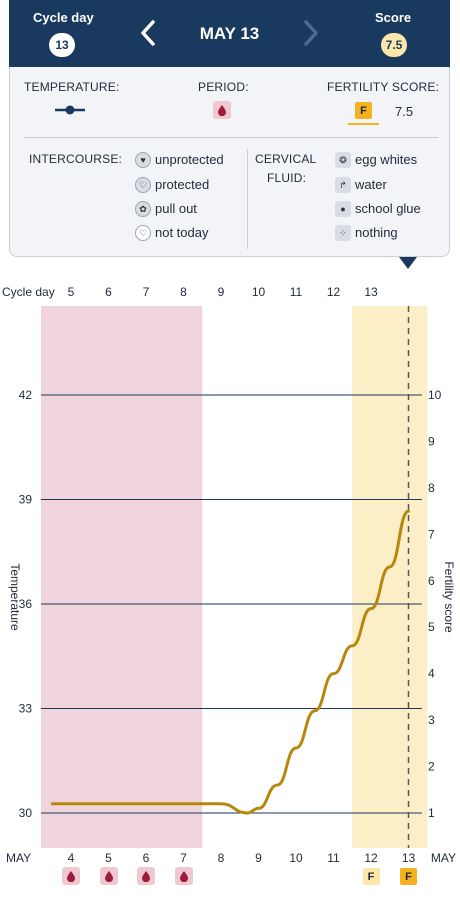  What do you see at coordinates (343, 185) in the screenshot?
I see `water-icon: ↱` at bounding box center [343, 185].